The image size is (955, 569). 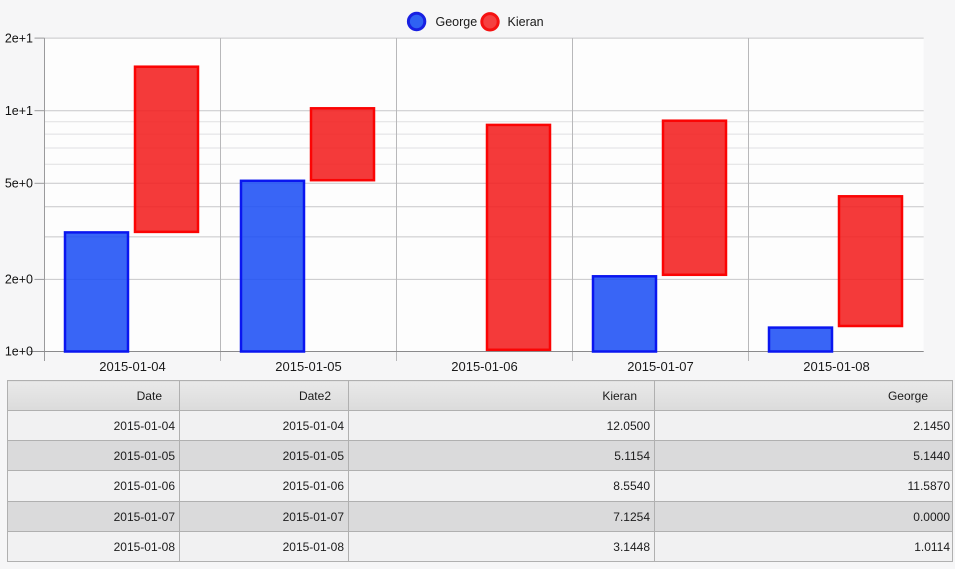 I want to click on svg-text: 1e+1, so click(x=19, y=111).